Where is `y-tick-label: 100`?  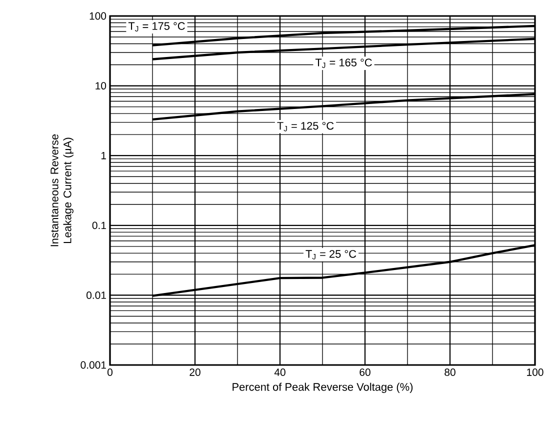
y-tick-label: 100 is located at coordinates (98, 16).